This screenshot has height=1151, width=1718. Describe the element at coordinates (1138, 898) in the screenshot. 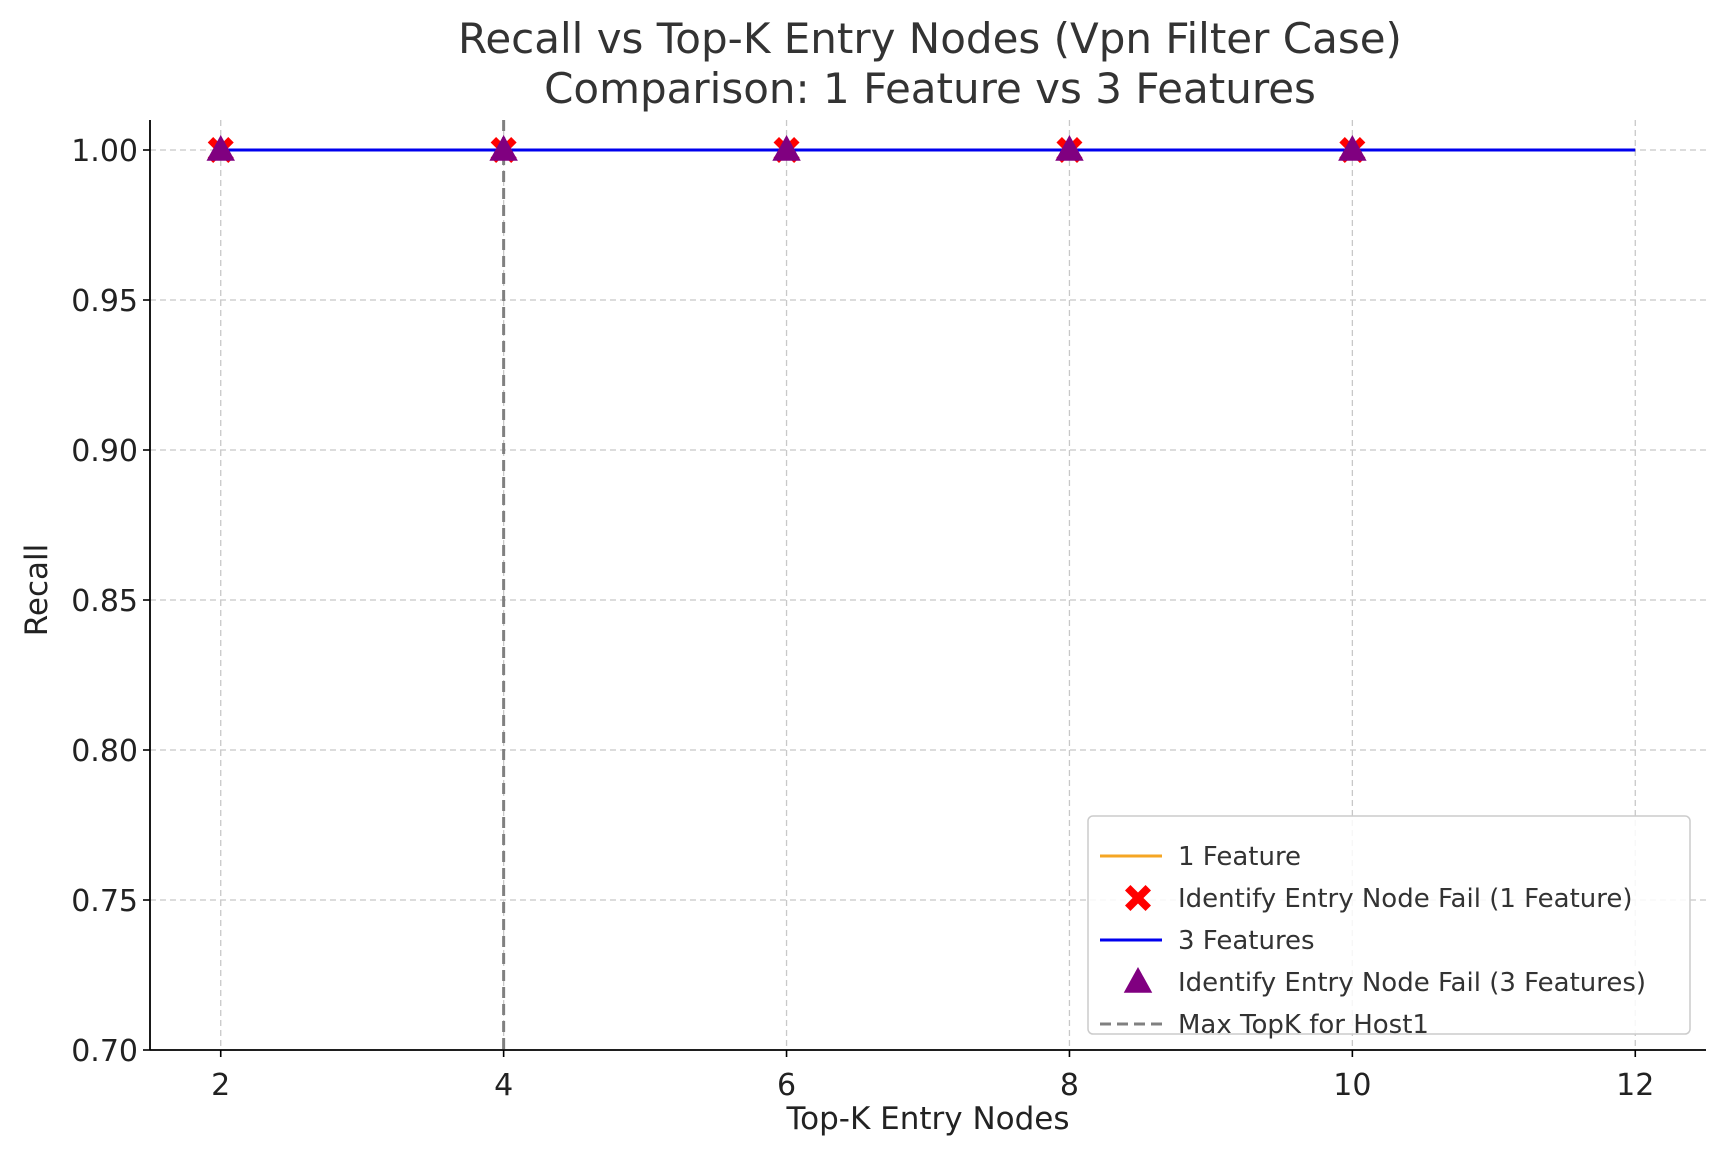

I see `legend-x-marker` at that location.